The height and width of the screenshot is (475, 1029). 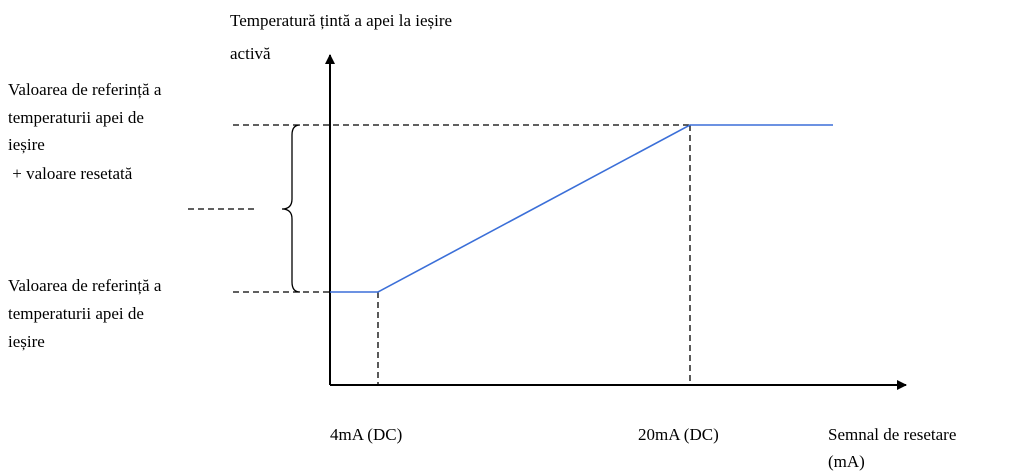 What do you see at coordinates (291, 208) in the screenshot?
I see `brace` at bounding box center [291, 208].